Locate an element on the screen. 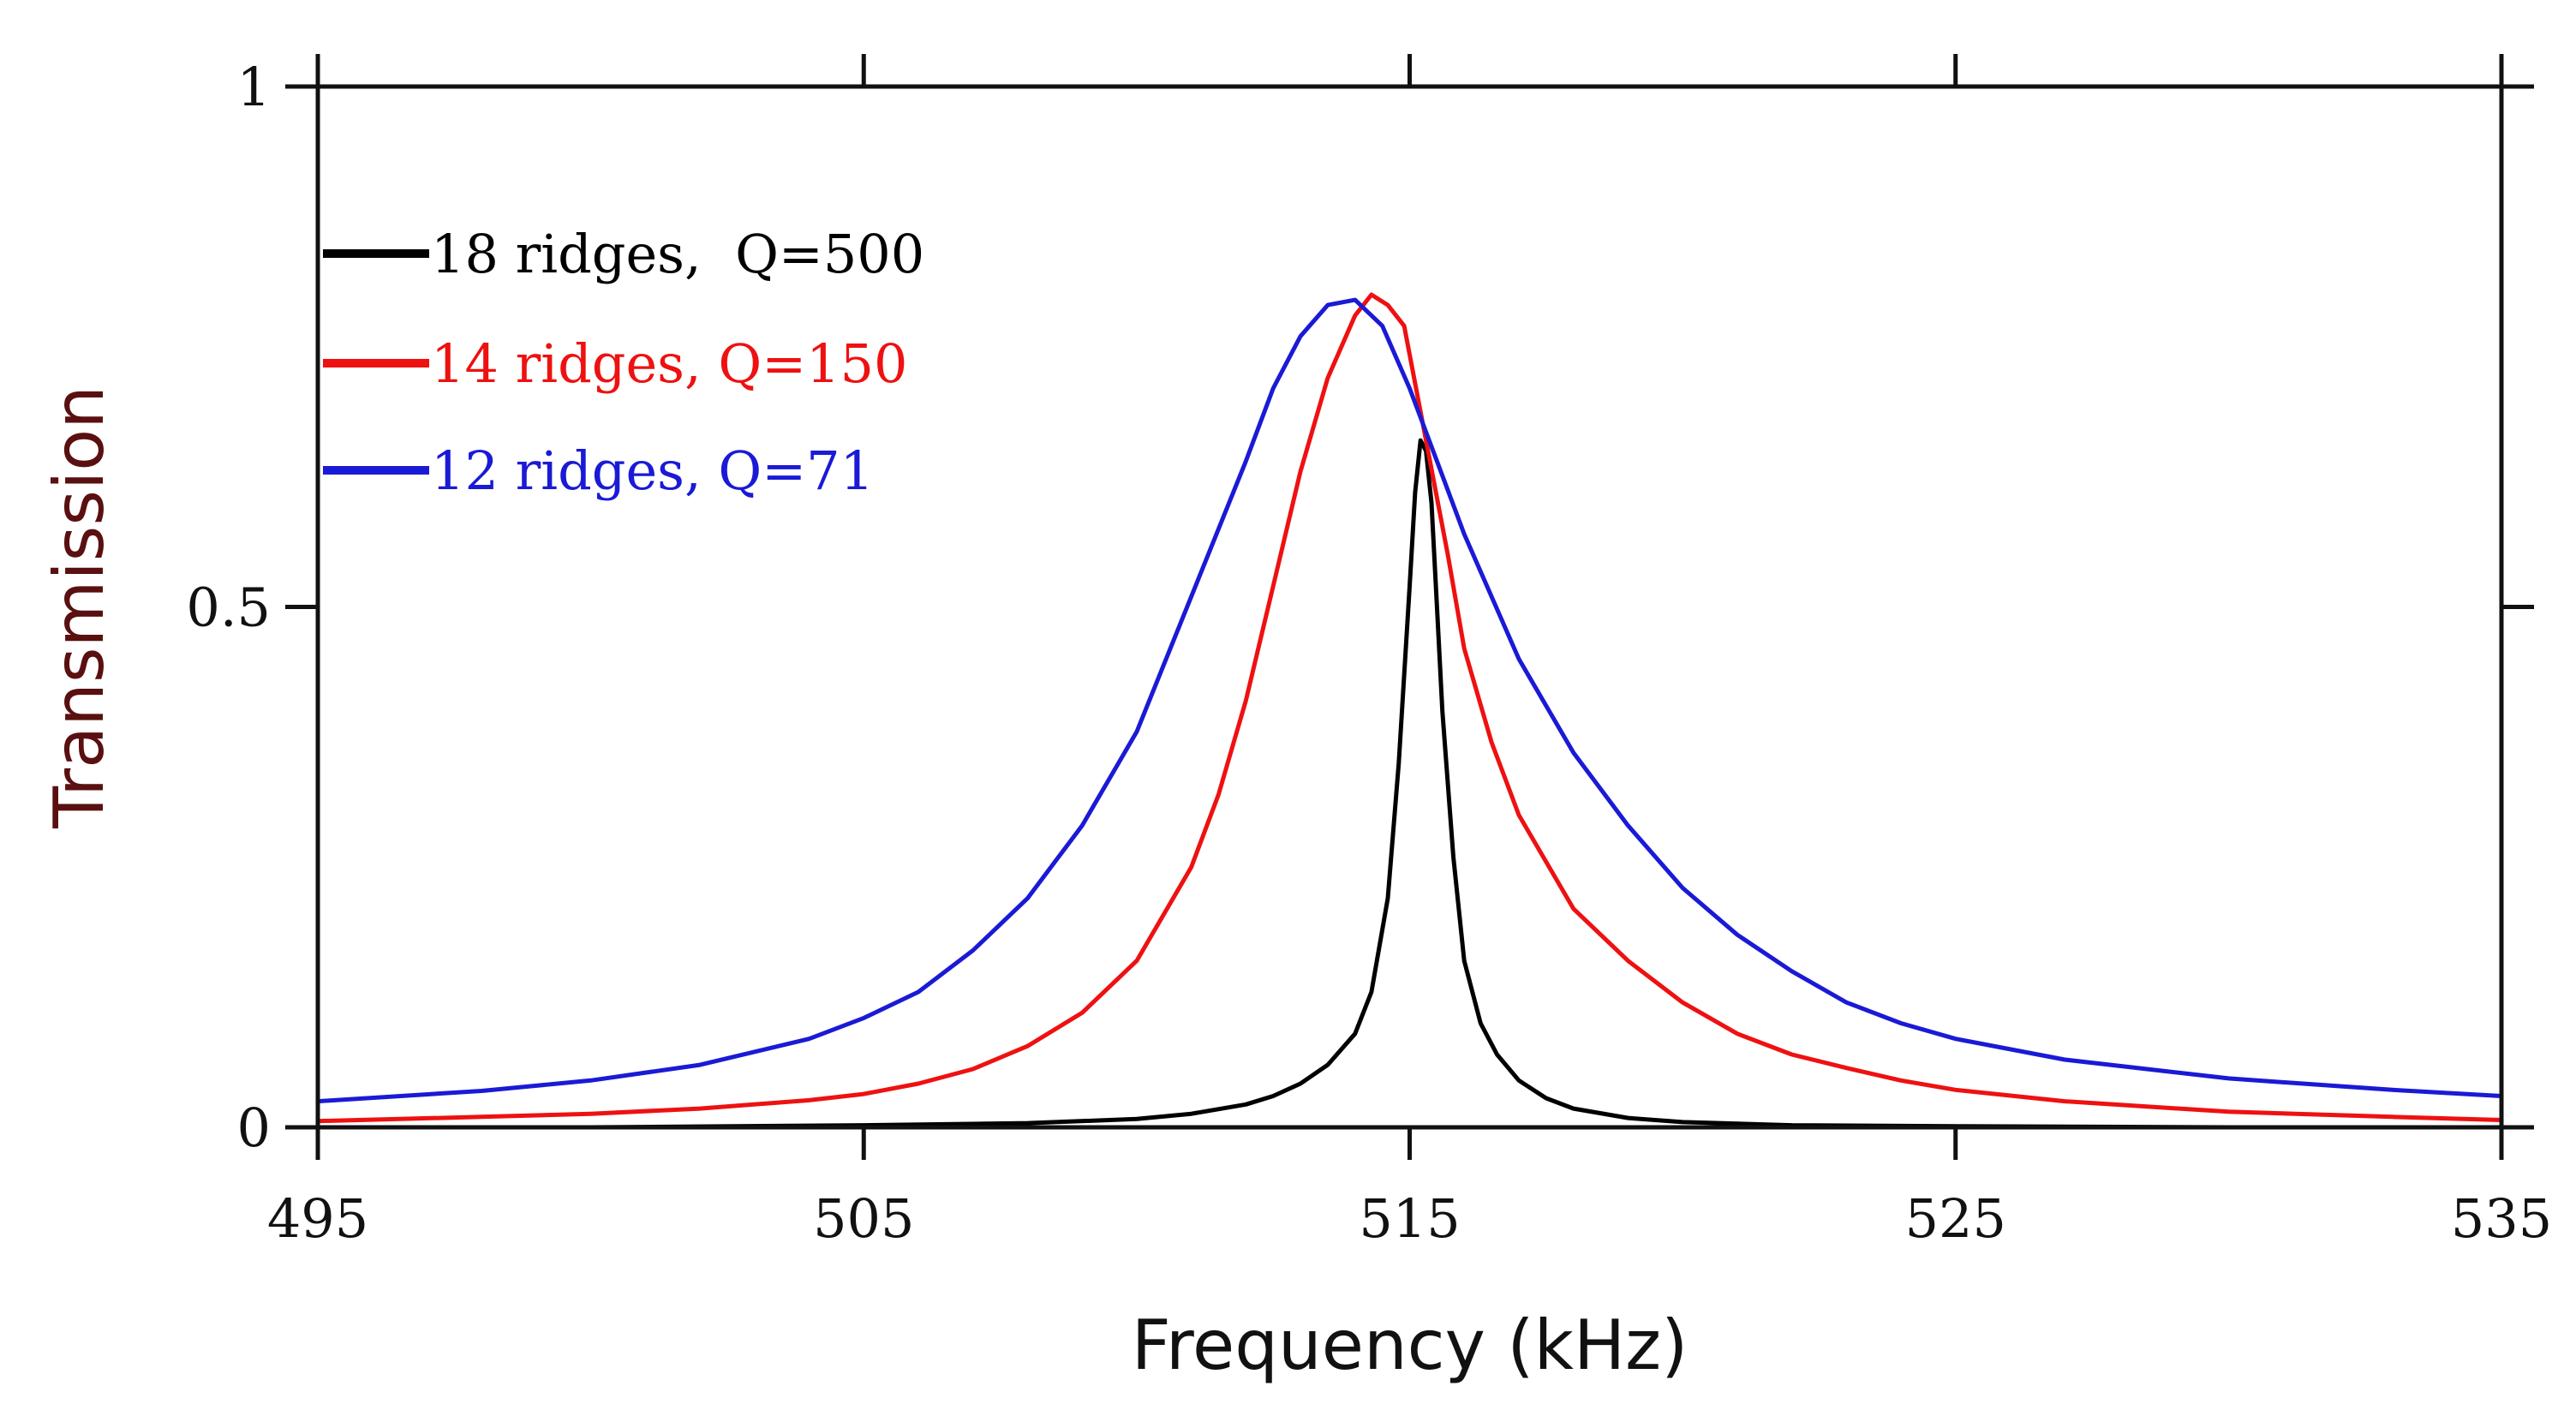 The height and width of the screenshot is (1410, 2576). y-tick-label-2: 1 is located at coordinates (254, 87).